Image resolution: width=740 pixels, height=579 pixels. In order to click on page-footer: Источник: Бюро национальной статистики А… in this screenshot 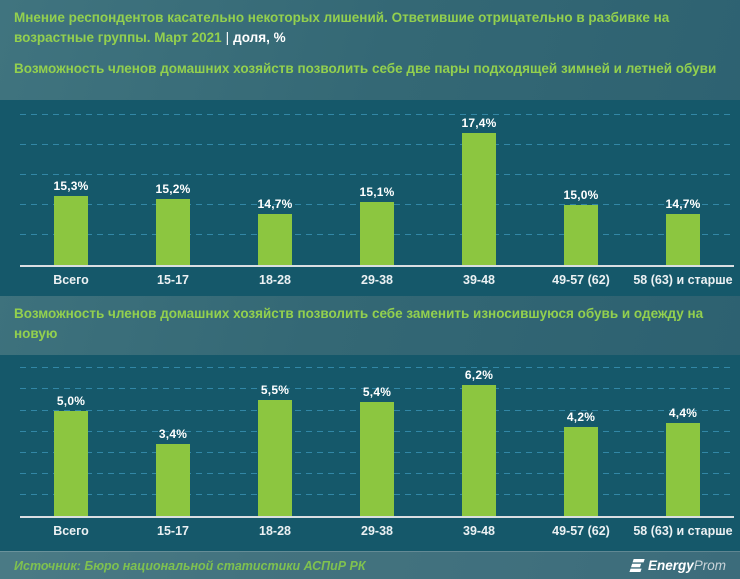, I will do `click(370, 565)`.